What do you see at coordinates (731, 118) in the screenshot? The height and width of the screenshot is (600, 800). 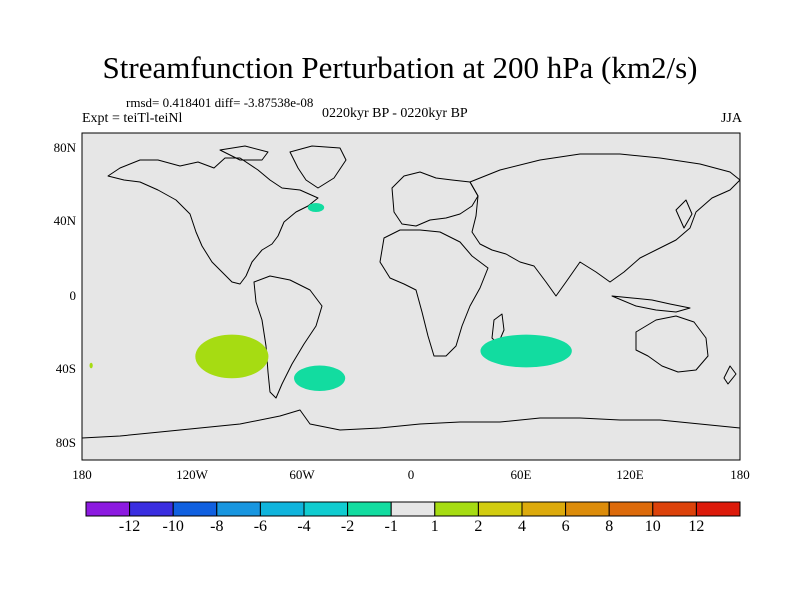 I see `season-label: JJA` at bounding box center [731, 118].